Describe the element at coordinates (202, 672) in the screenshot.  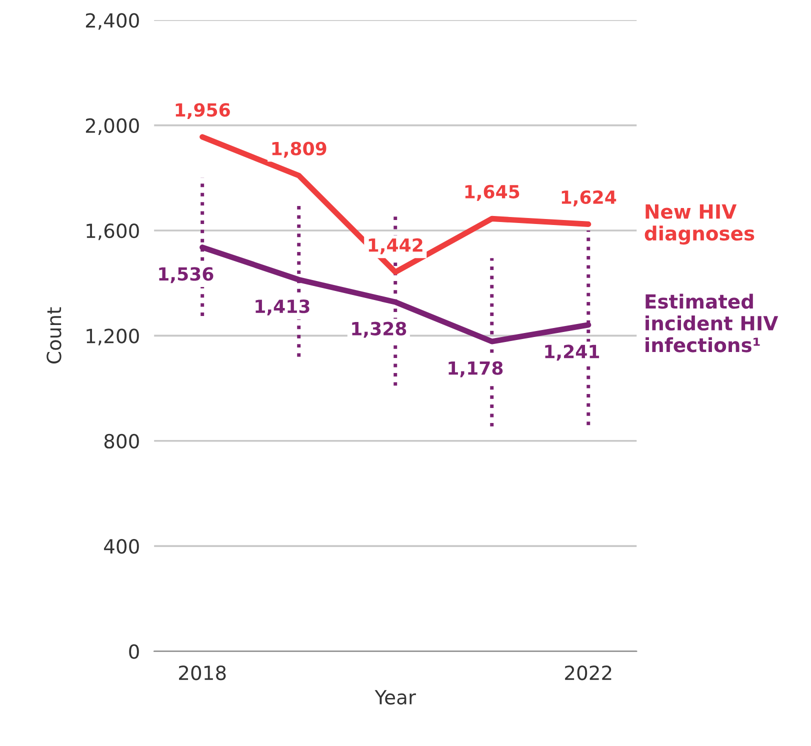
I see `x-tick-label: 2018` at that location.